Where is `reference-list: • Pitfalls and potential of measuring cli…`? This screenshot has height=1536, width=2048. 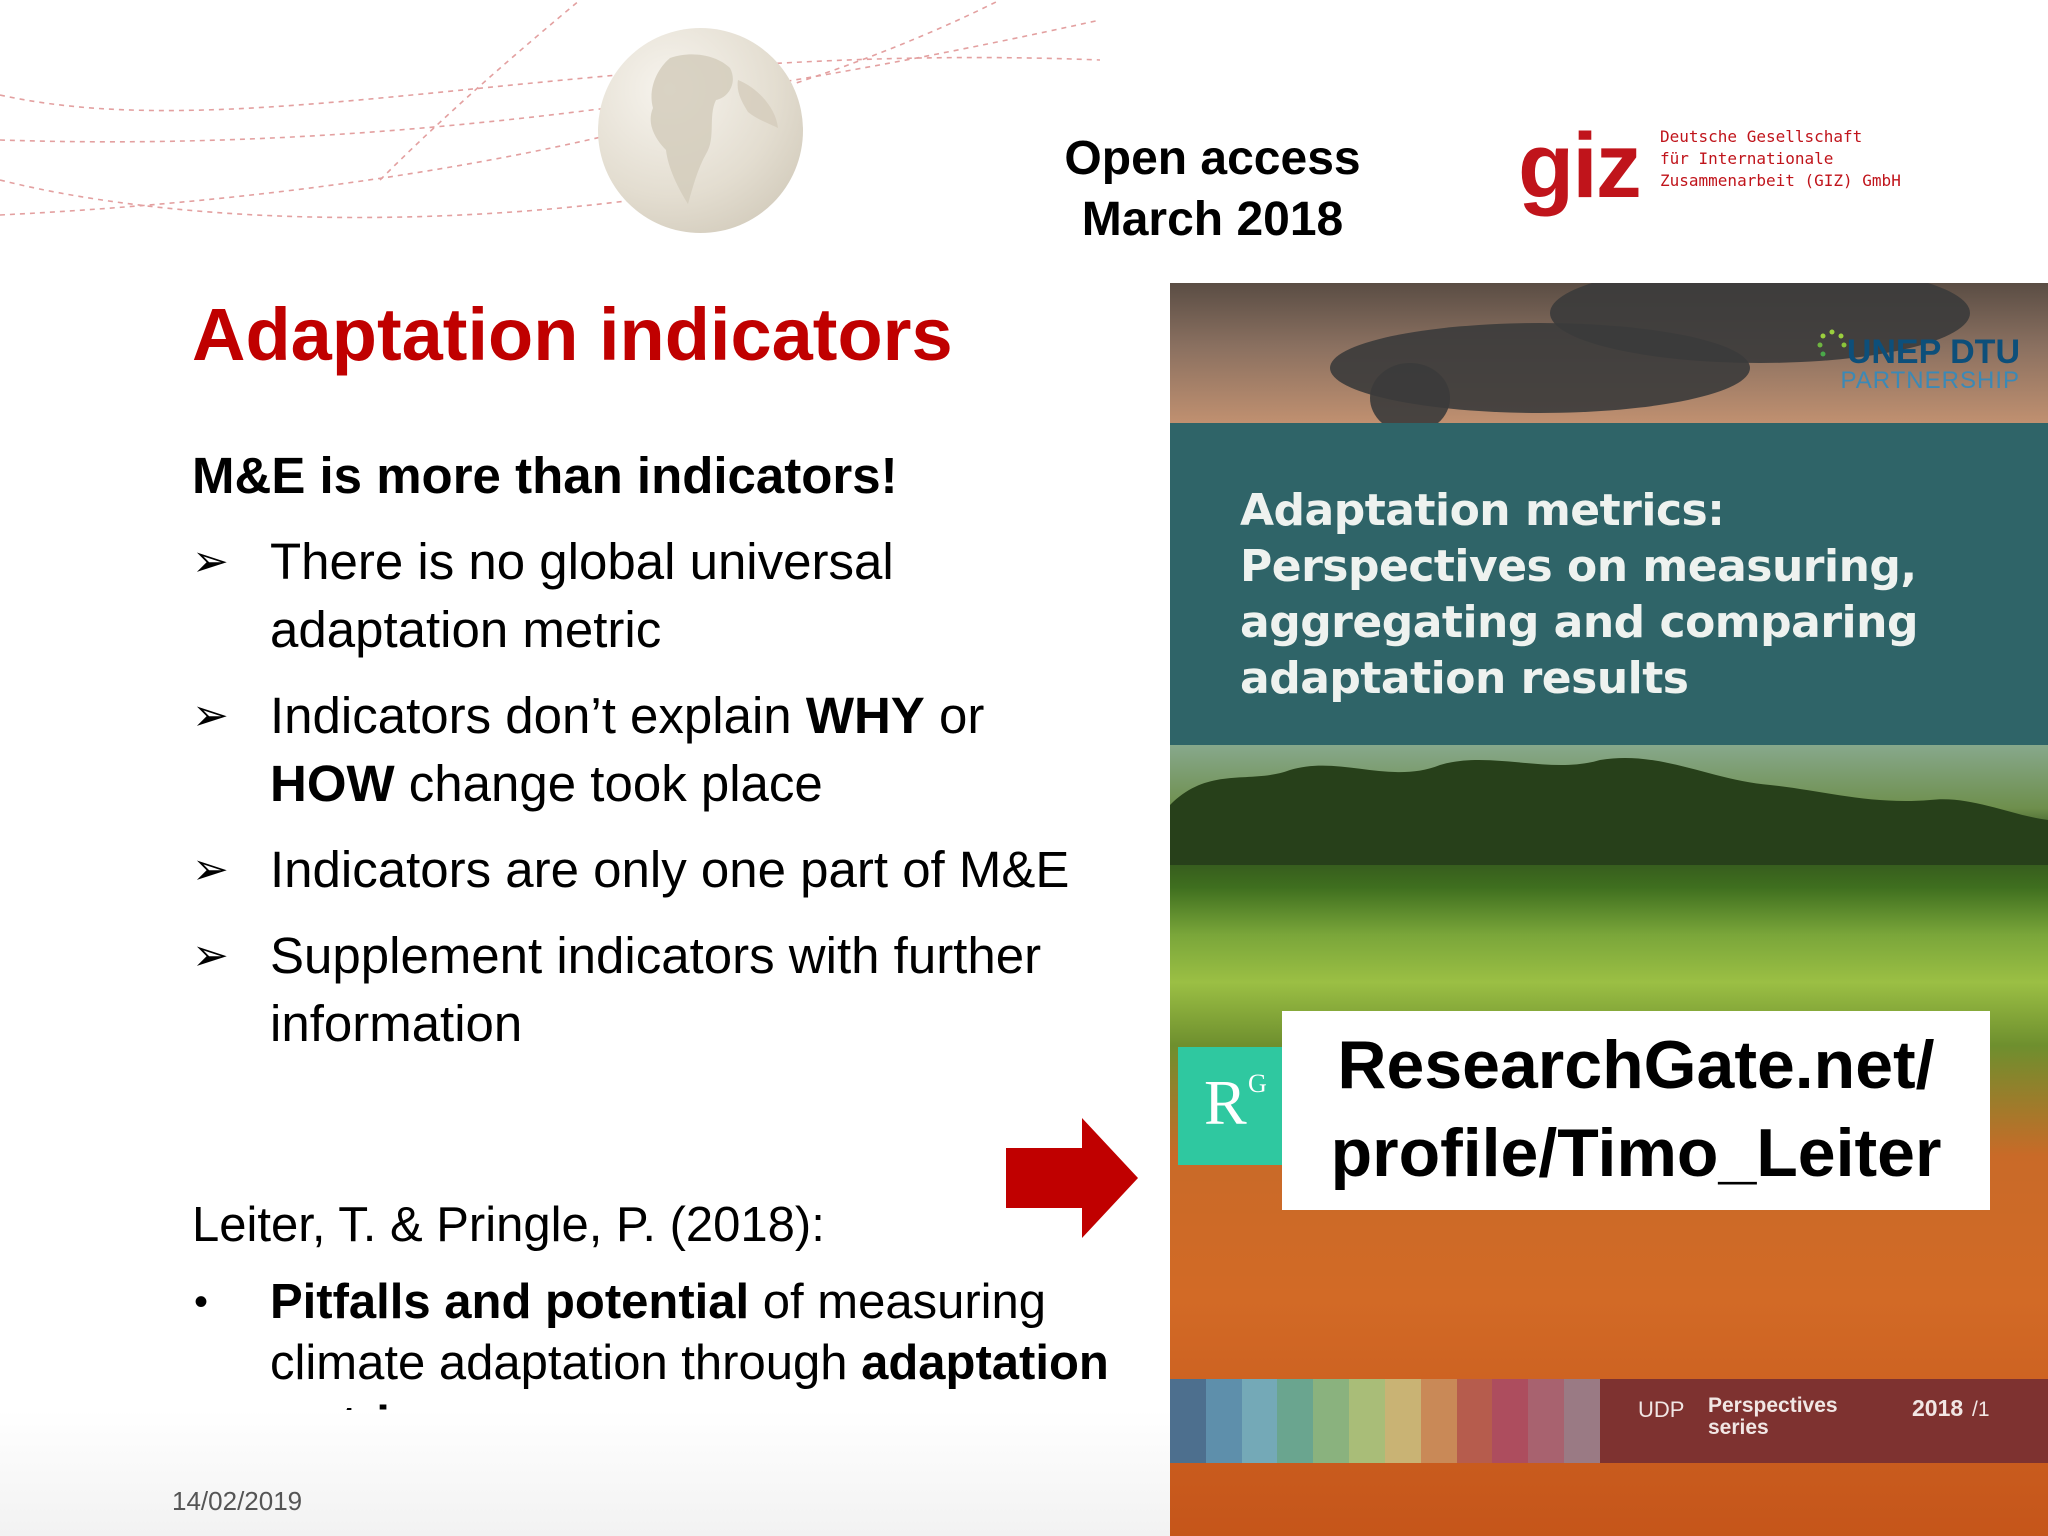
reference-list: • Pitfalls and potential of measuring cli… is located at coordinates (652, 1363).